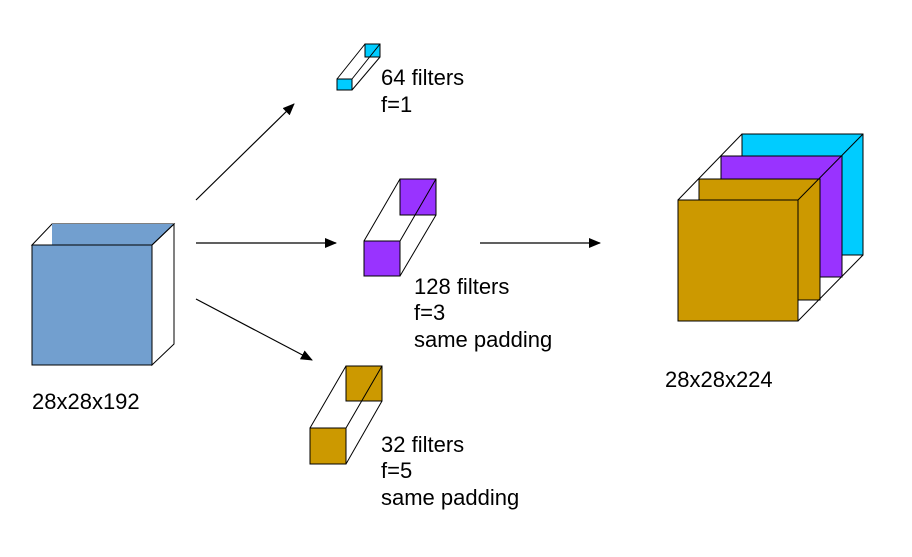  Describe the element at coordinates (422, 444) in the screenshot. I see `conv5x5-filters-label: 32 filters` at that location.